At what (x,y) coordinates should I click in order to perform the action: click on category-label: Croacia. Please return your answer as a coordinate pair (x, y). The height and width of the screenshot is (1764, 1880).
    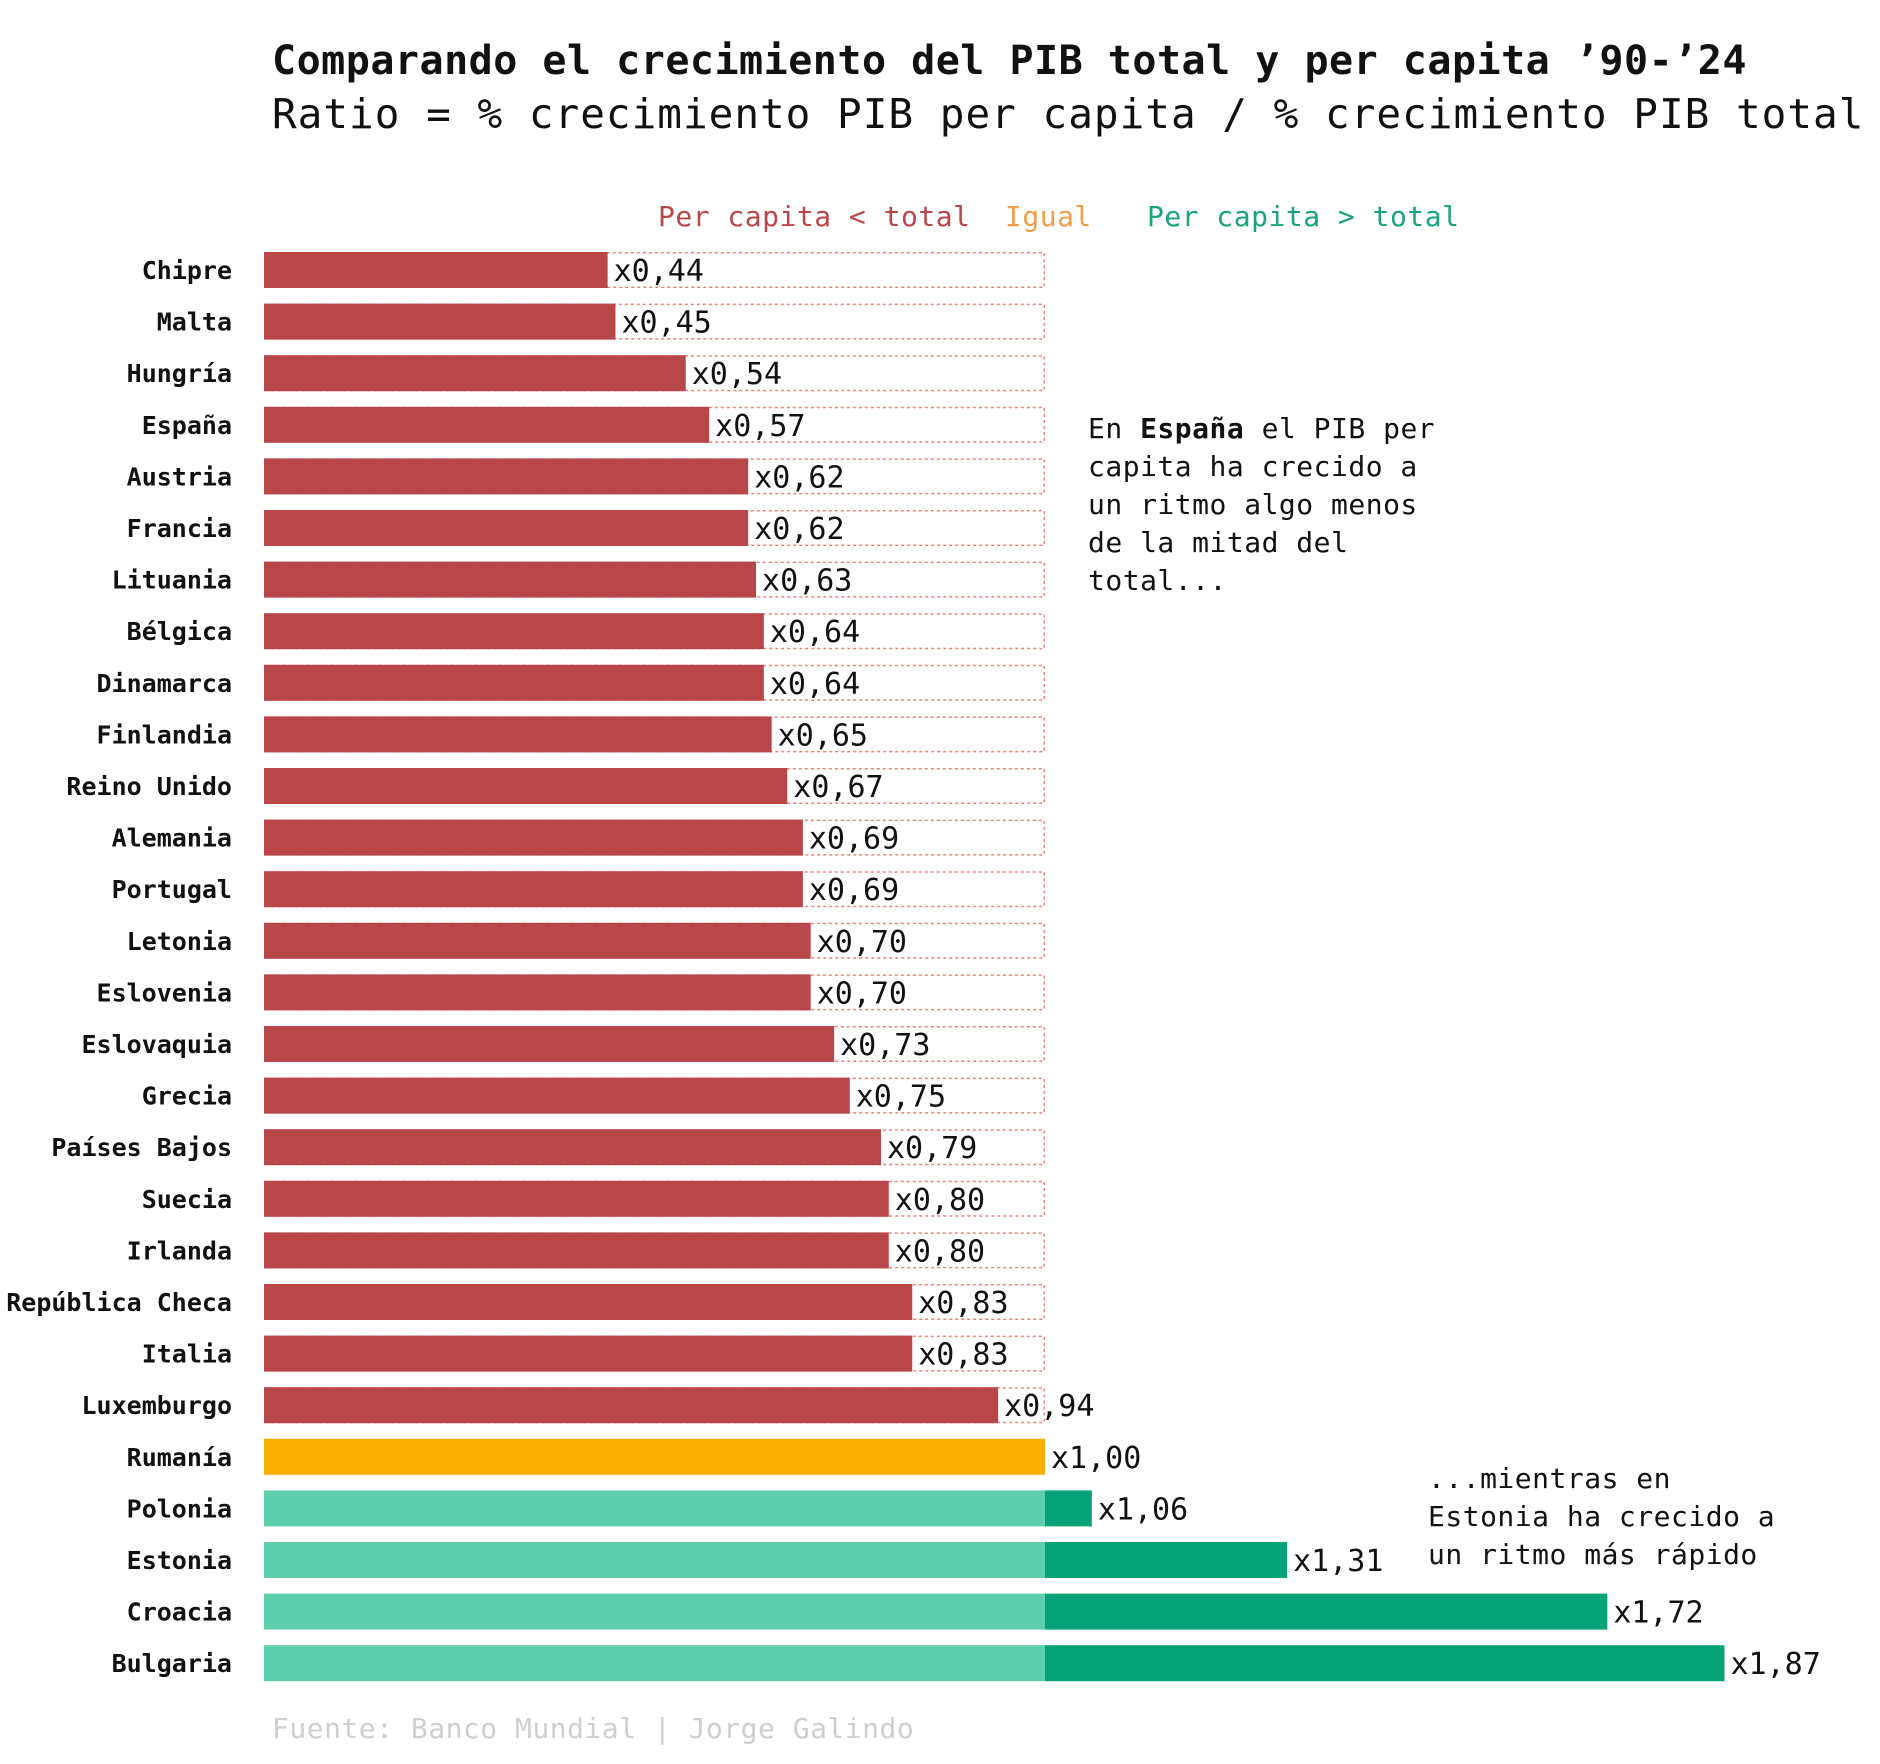
    Looking at the image, I should click on (179, 1612).